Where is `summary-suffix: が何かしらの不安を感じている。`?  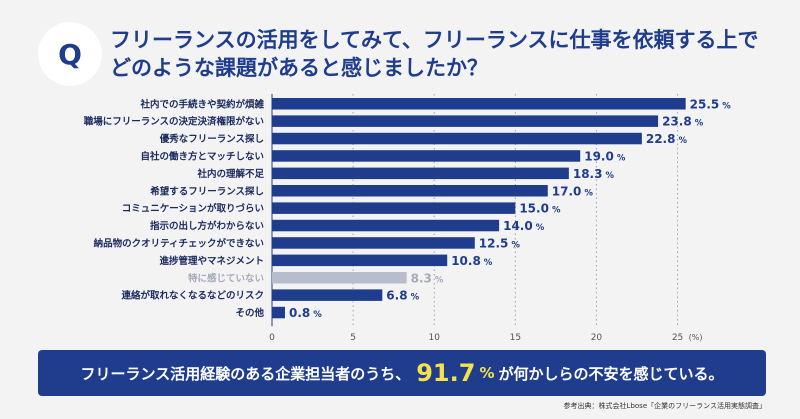 summary-suffix: が何かしらの不安を感じている。 is located at coordinates (611, 373).